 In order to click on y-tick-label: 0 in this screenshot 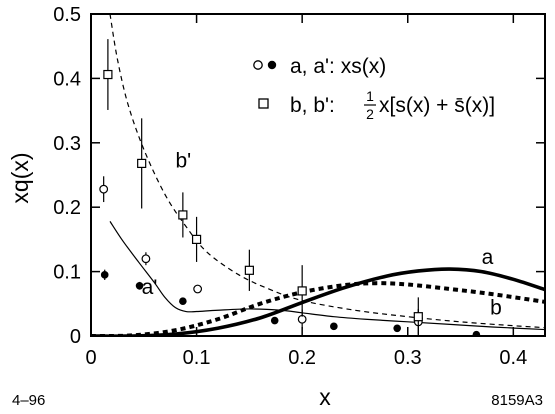, I will do `click(75, 337)`.